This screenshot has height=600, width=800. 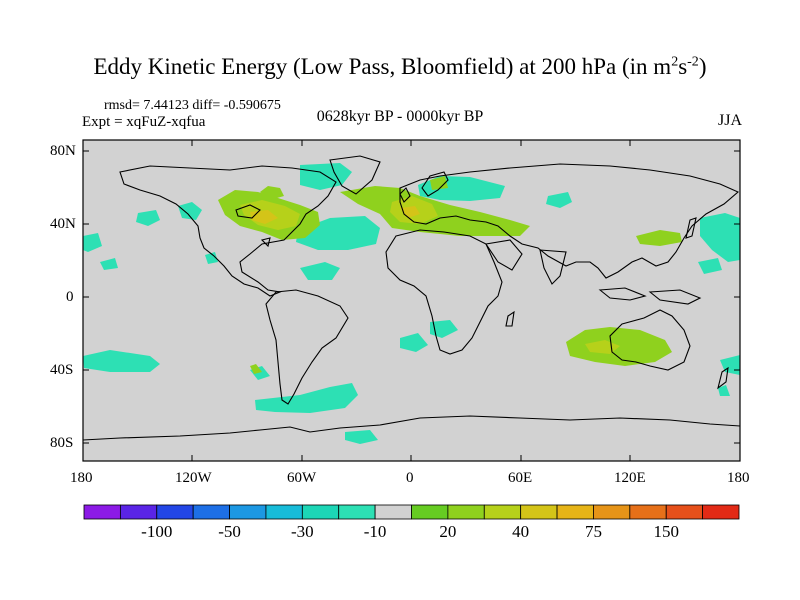 What do you see at coordinates (593, 531) in the screenshot?
I see `colorbar-label: 75` at bounding box center [593, 531].